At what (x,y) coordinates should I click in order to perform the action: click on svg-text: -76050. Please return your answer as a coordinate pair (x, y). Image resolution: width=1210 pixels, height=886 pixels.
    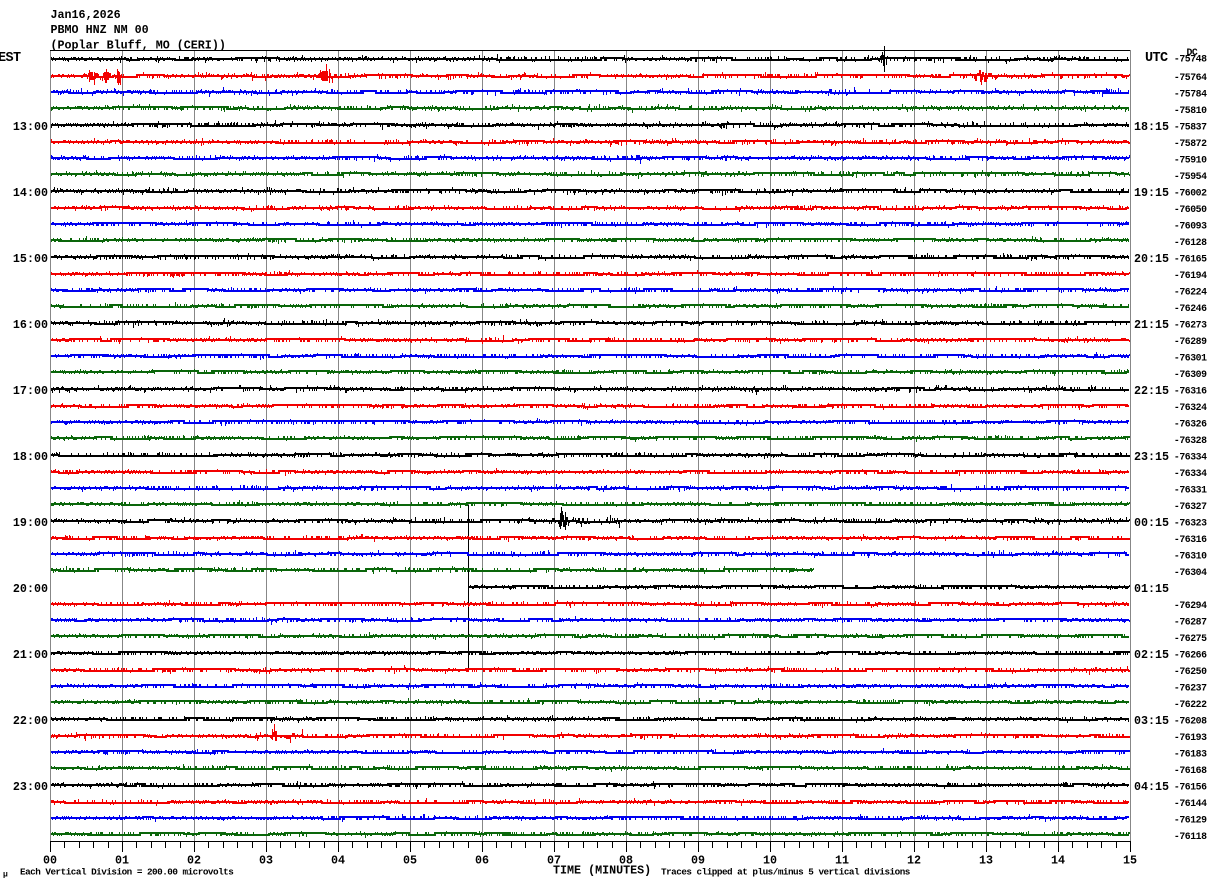
    Looking at the image, I should click on (1190, 209).